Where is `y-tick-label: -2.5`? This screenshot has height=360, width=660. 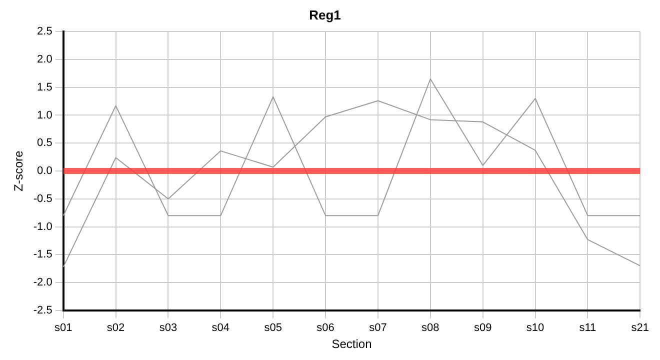 y-tick-label: -2.5 is located at coordinates (42, 310).